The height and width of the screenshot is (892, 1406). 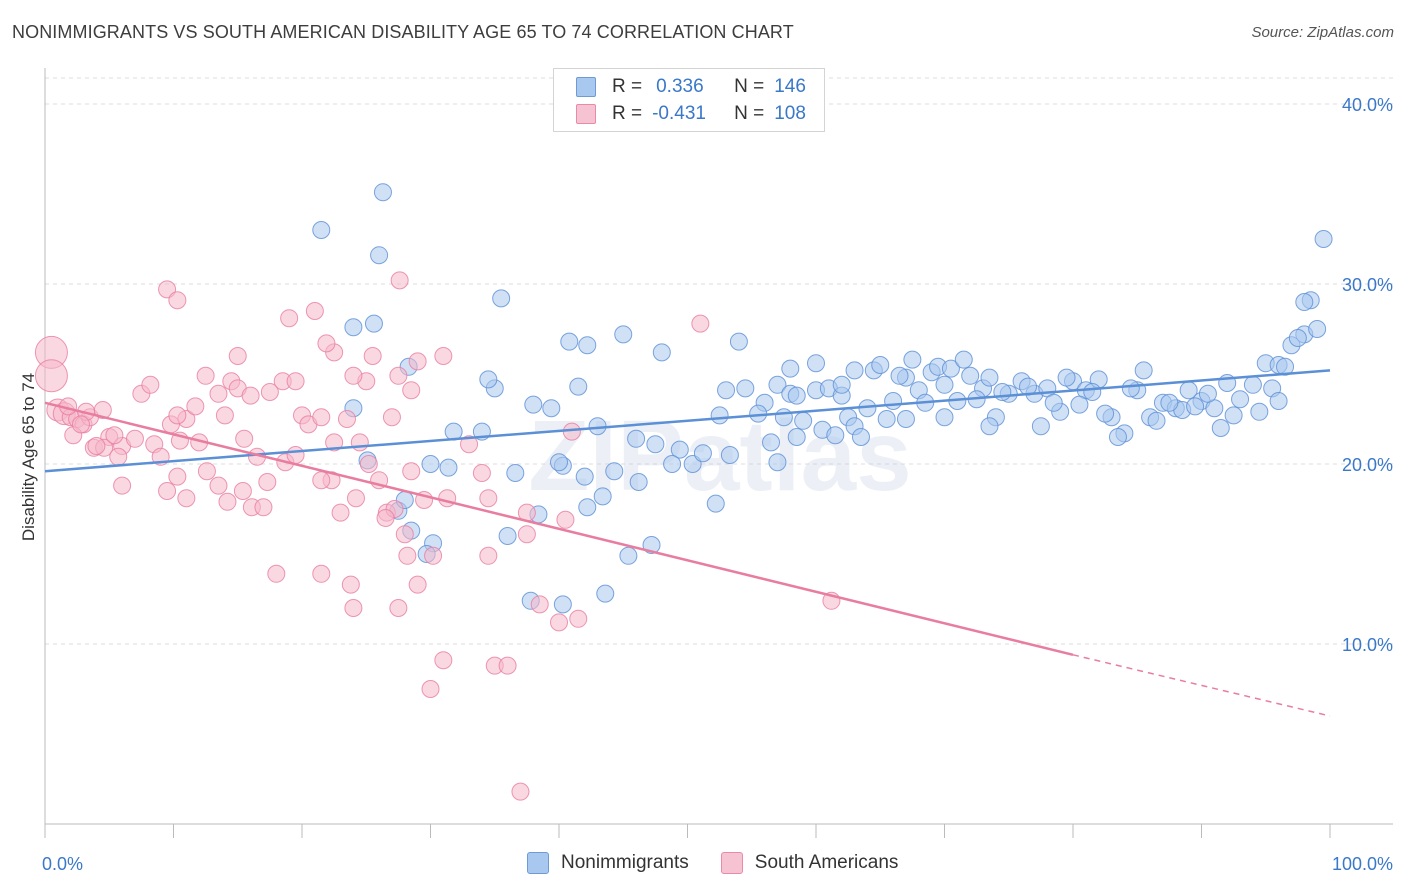 I want to click on legend-item-nonimmigrants: Nonimmigrants, so click(x=608, y=863).